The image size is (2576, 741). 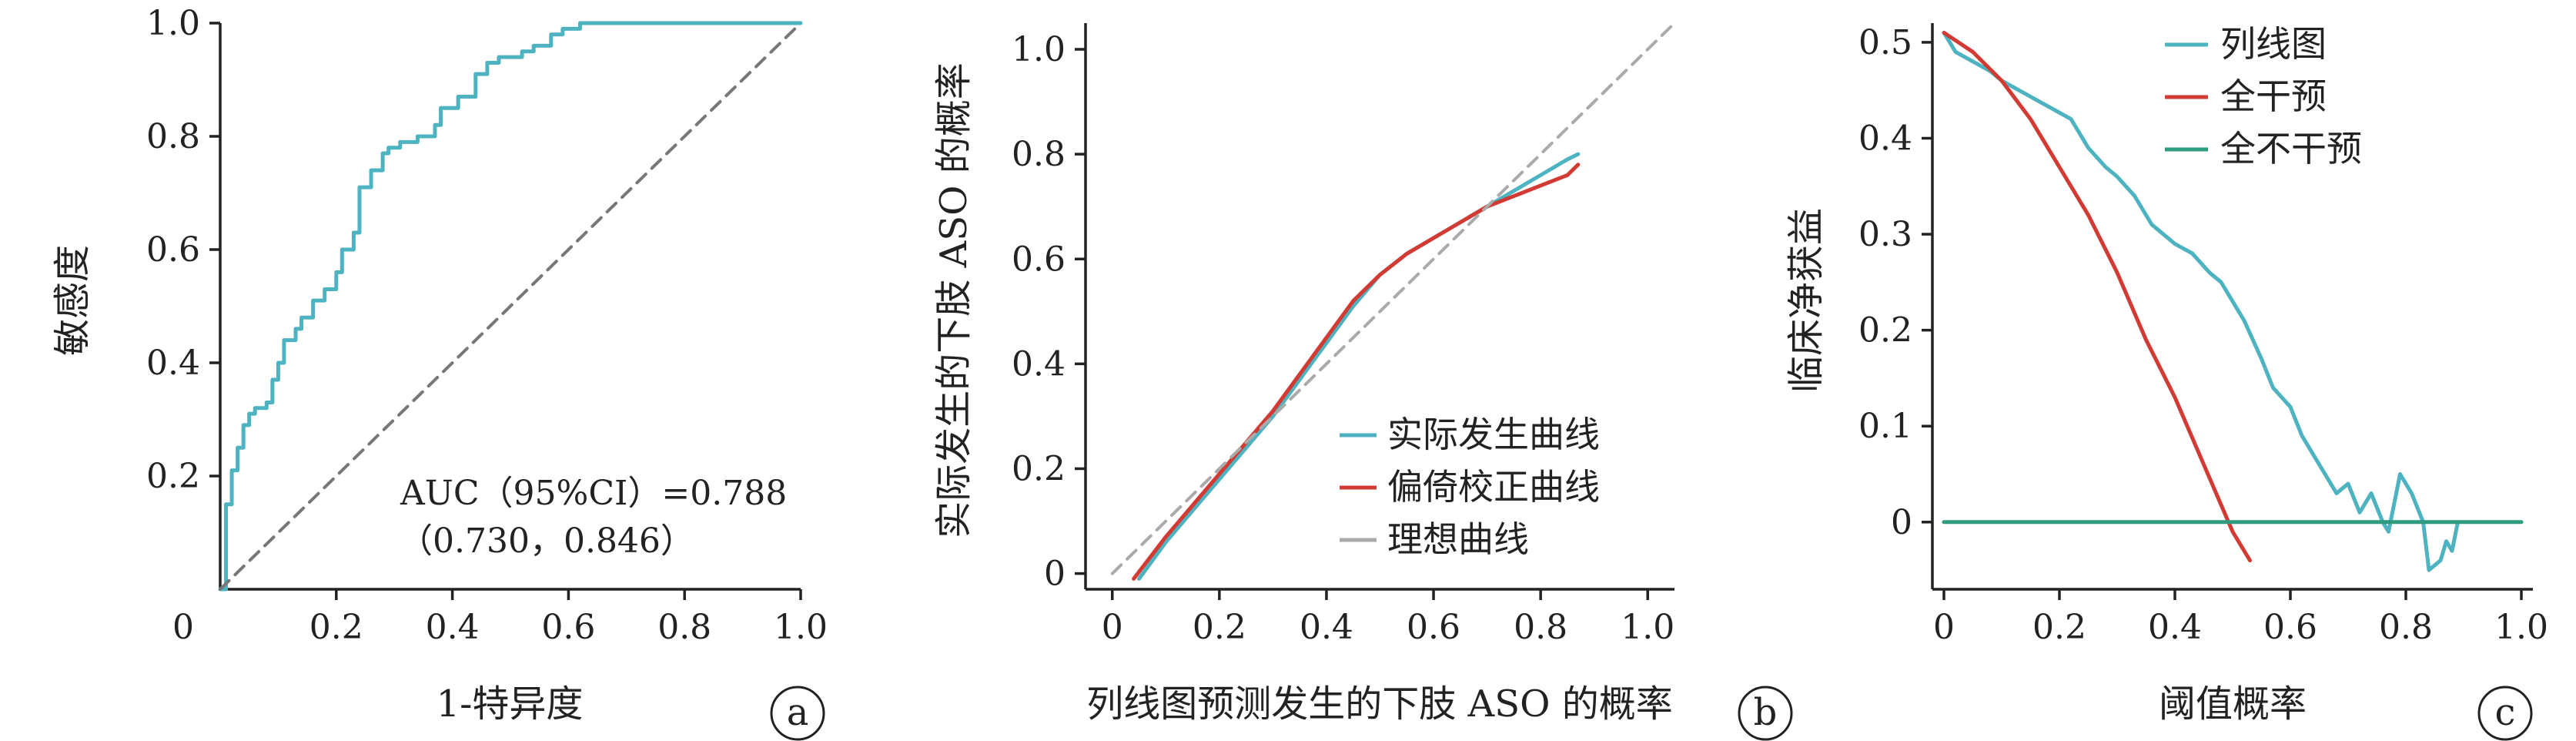 I want to click on y-axis-label: 临床净获益, so click(x=1807, y=301).